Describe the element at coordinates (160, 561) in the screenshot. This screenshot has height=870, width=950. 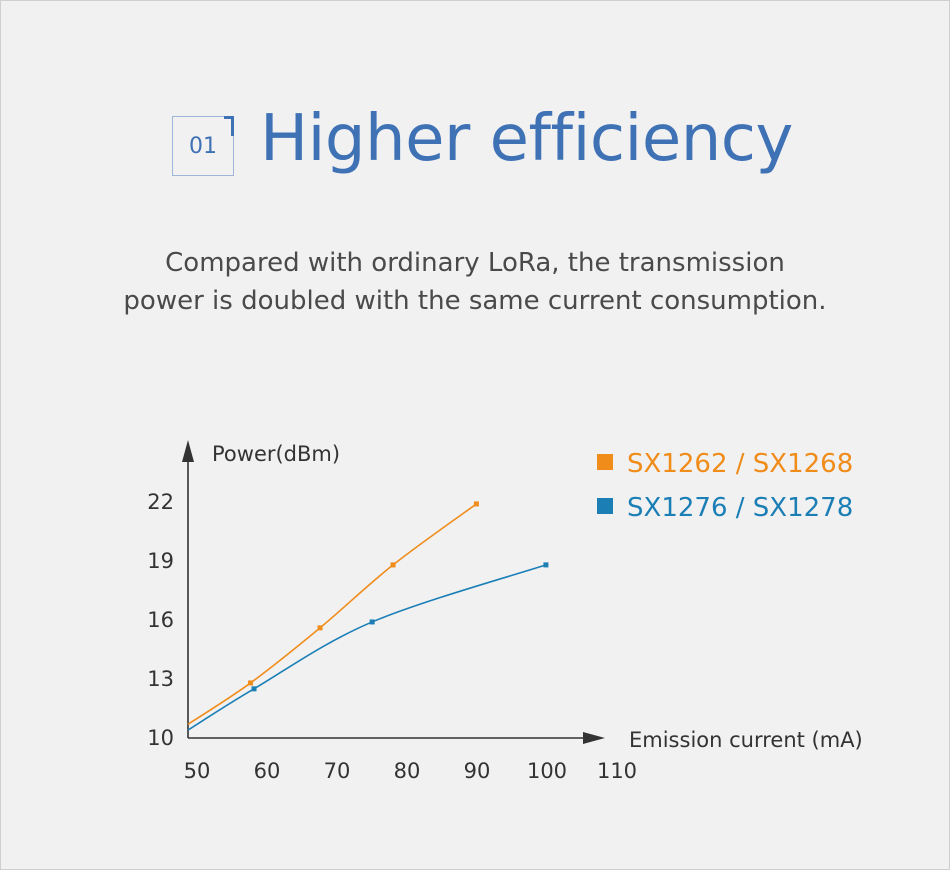
I see `y-tick-label: 19` at that location.